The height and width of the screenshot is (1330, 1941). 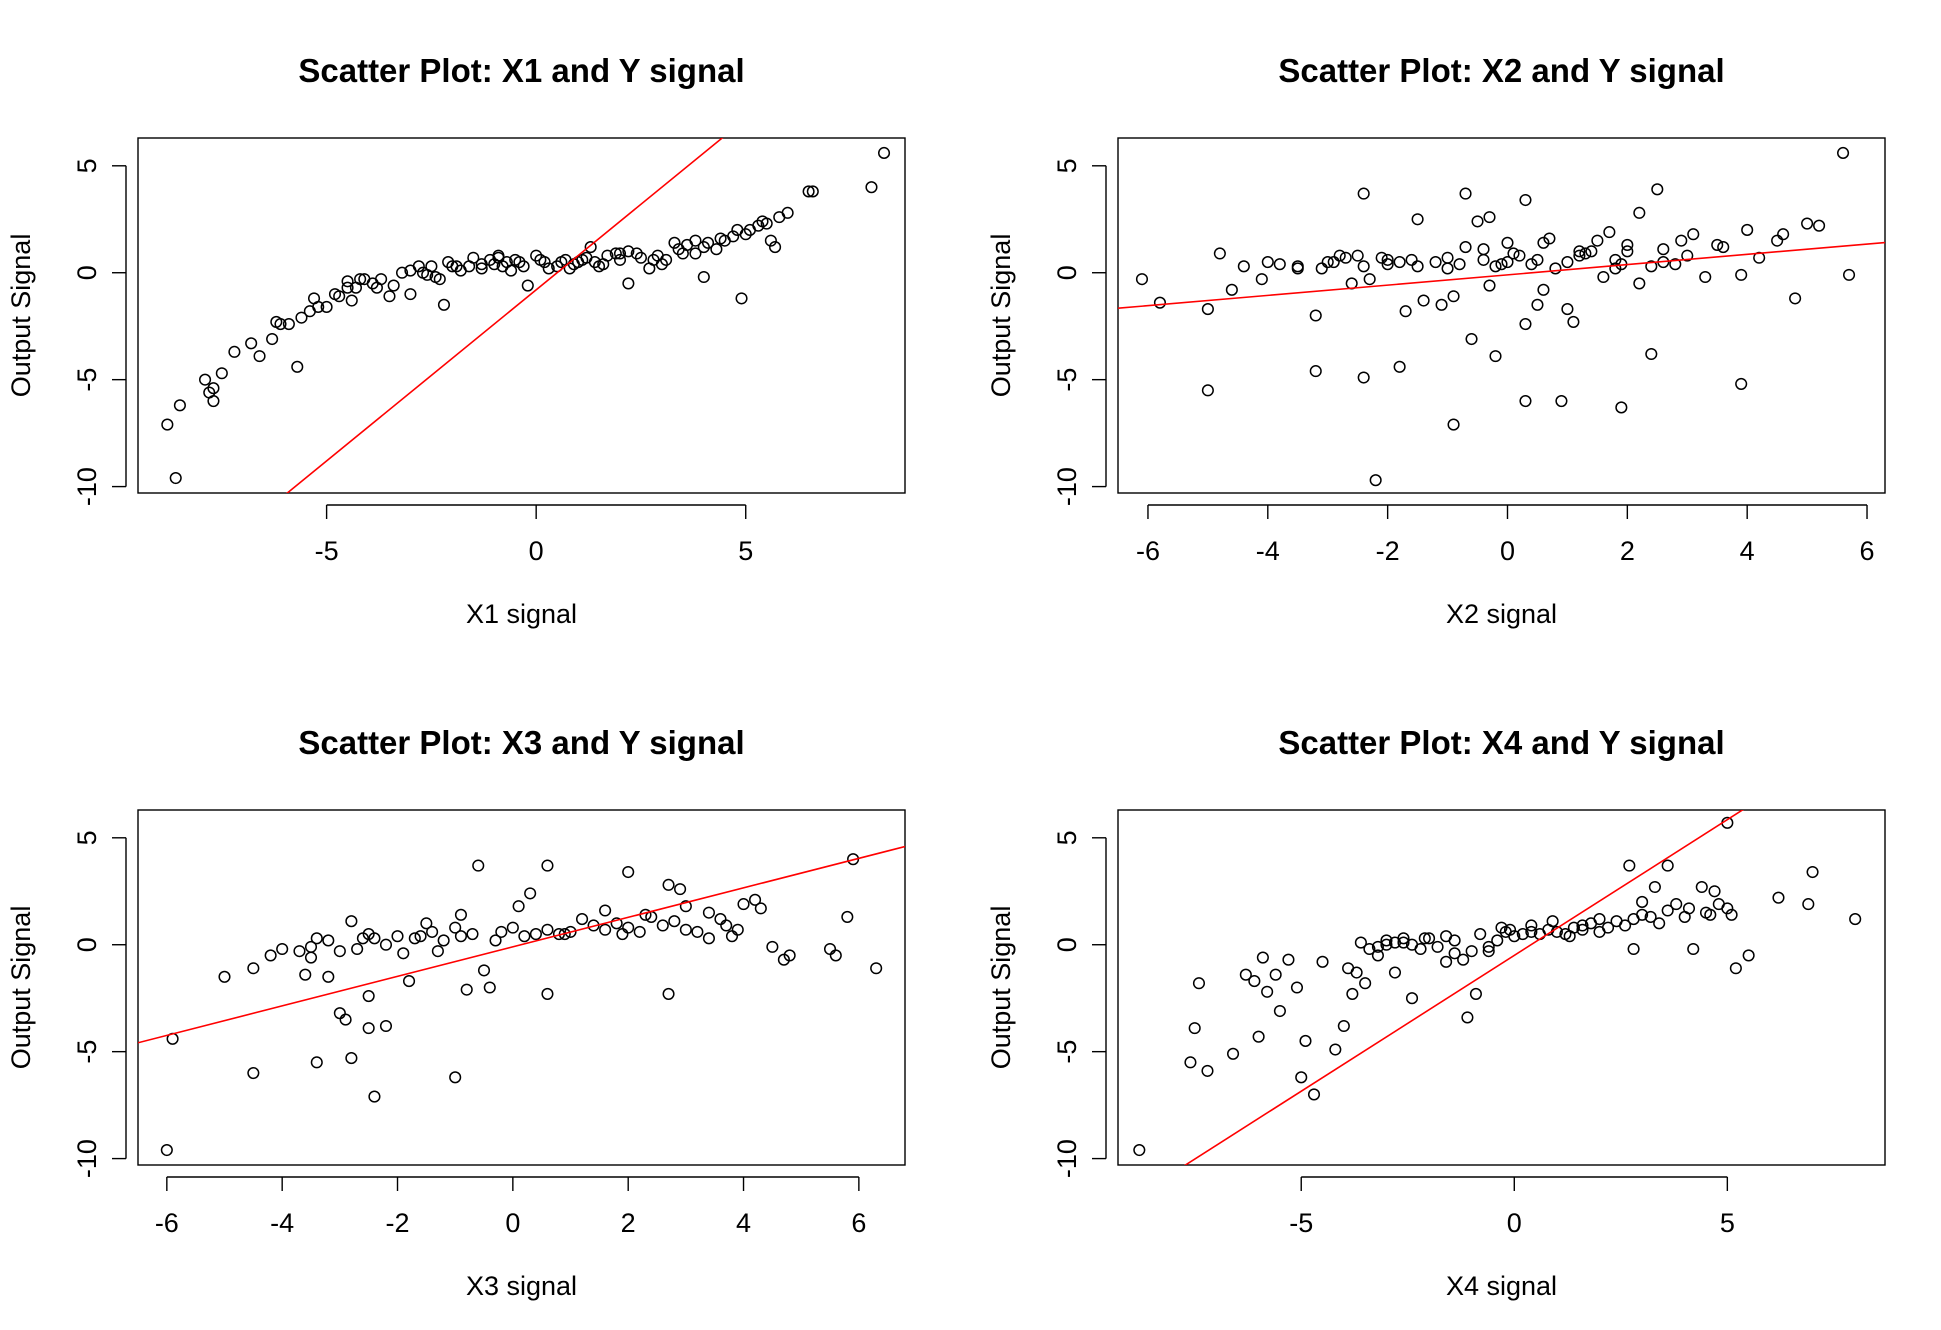 What do you see at coordinates (1867, 551) in the screenshot?
I see `x-tick-label-x2: 6` at bounding box center [1867, 551].